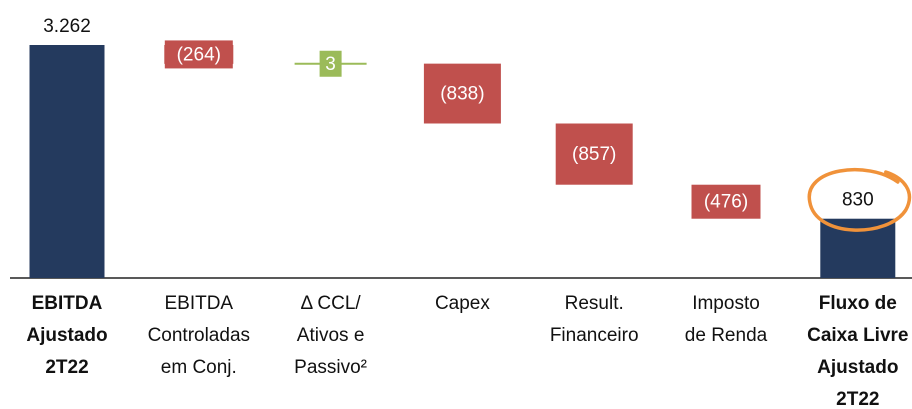 Image resolution: width=912 pixels, height=409 pixels. I want to click on value-label: (838), so click(462, 94).